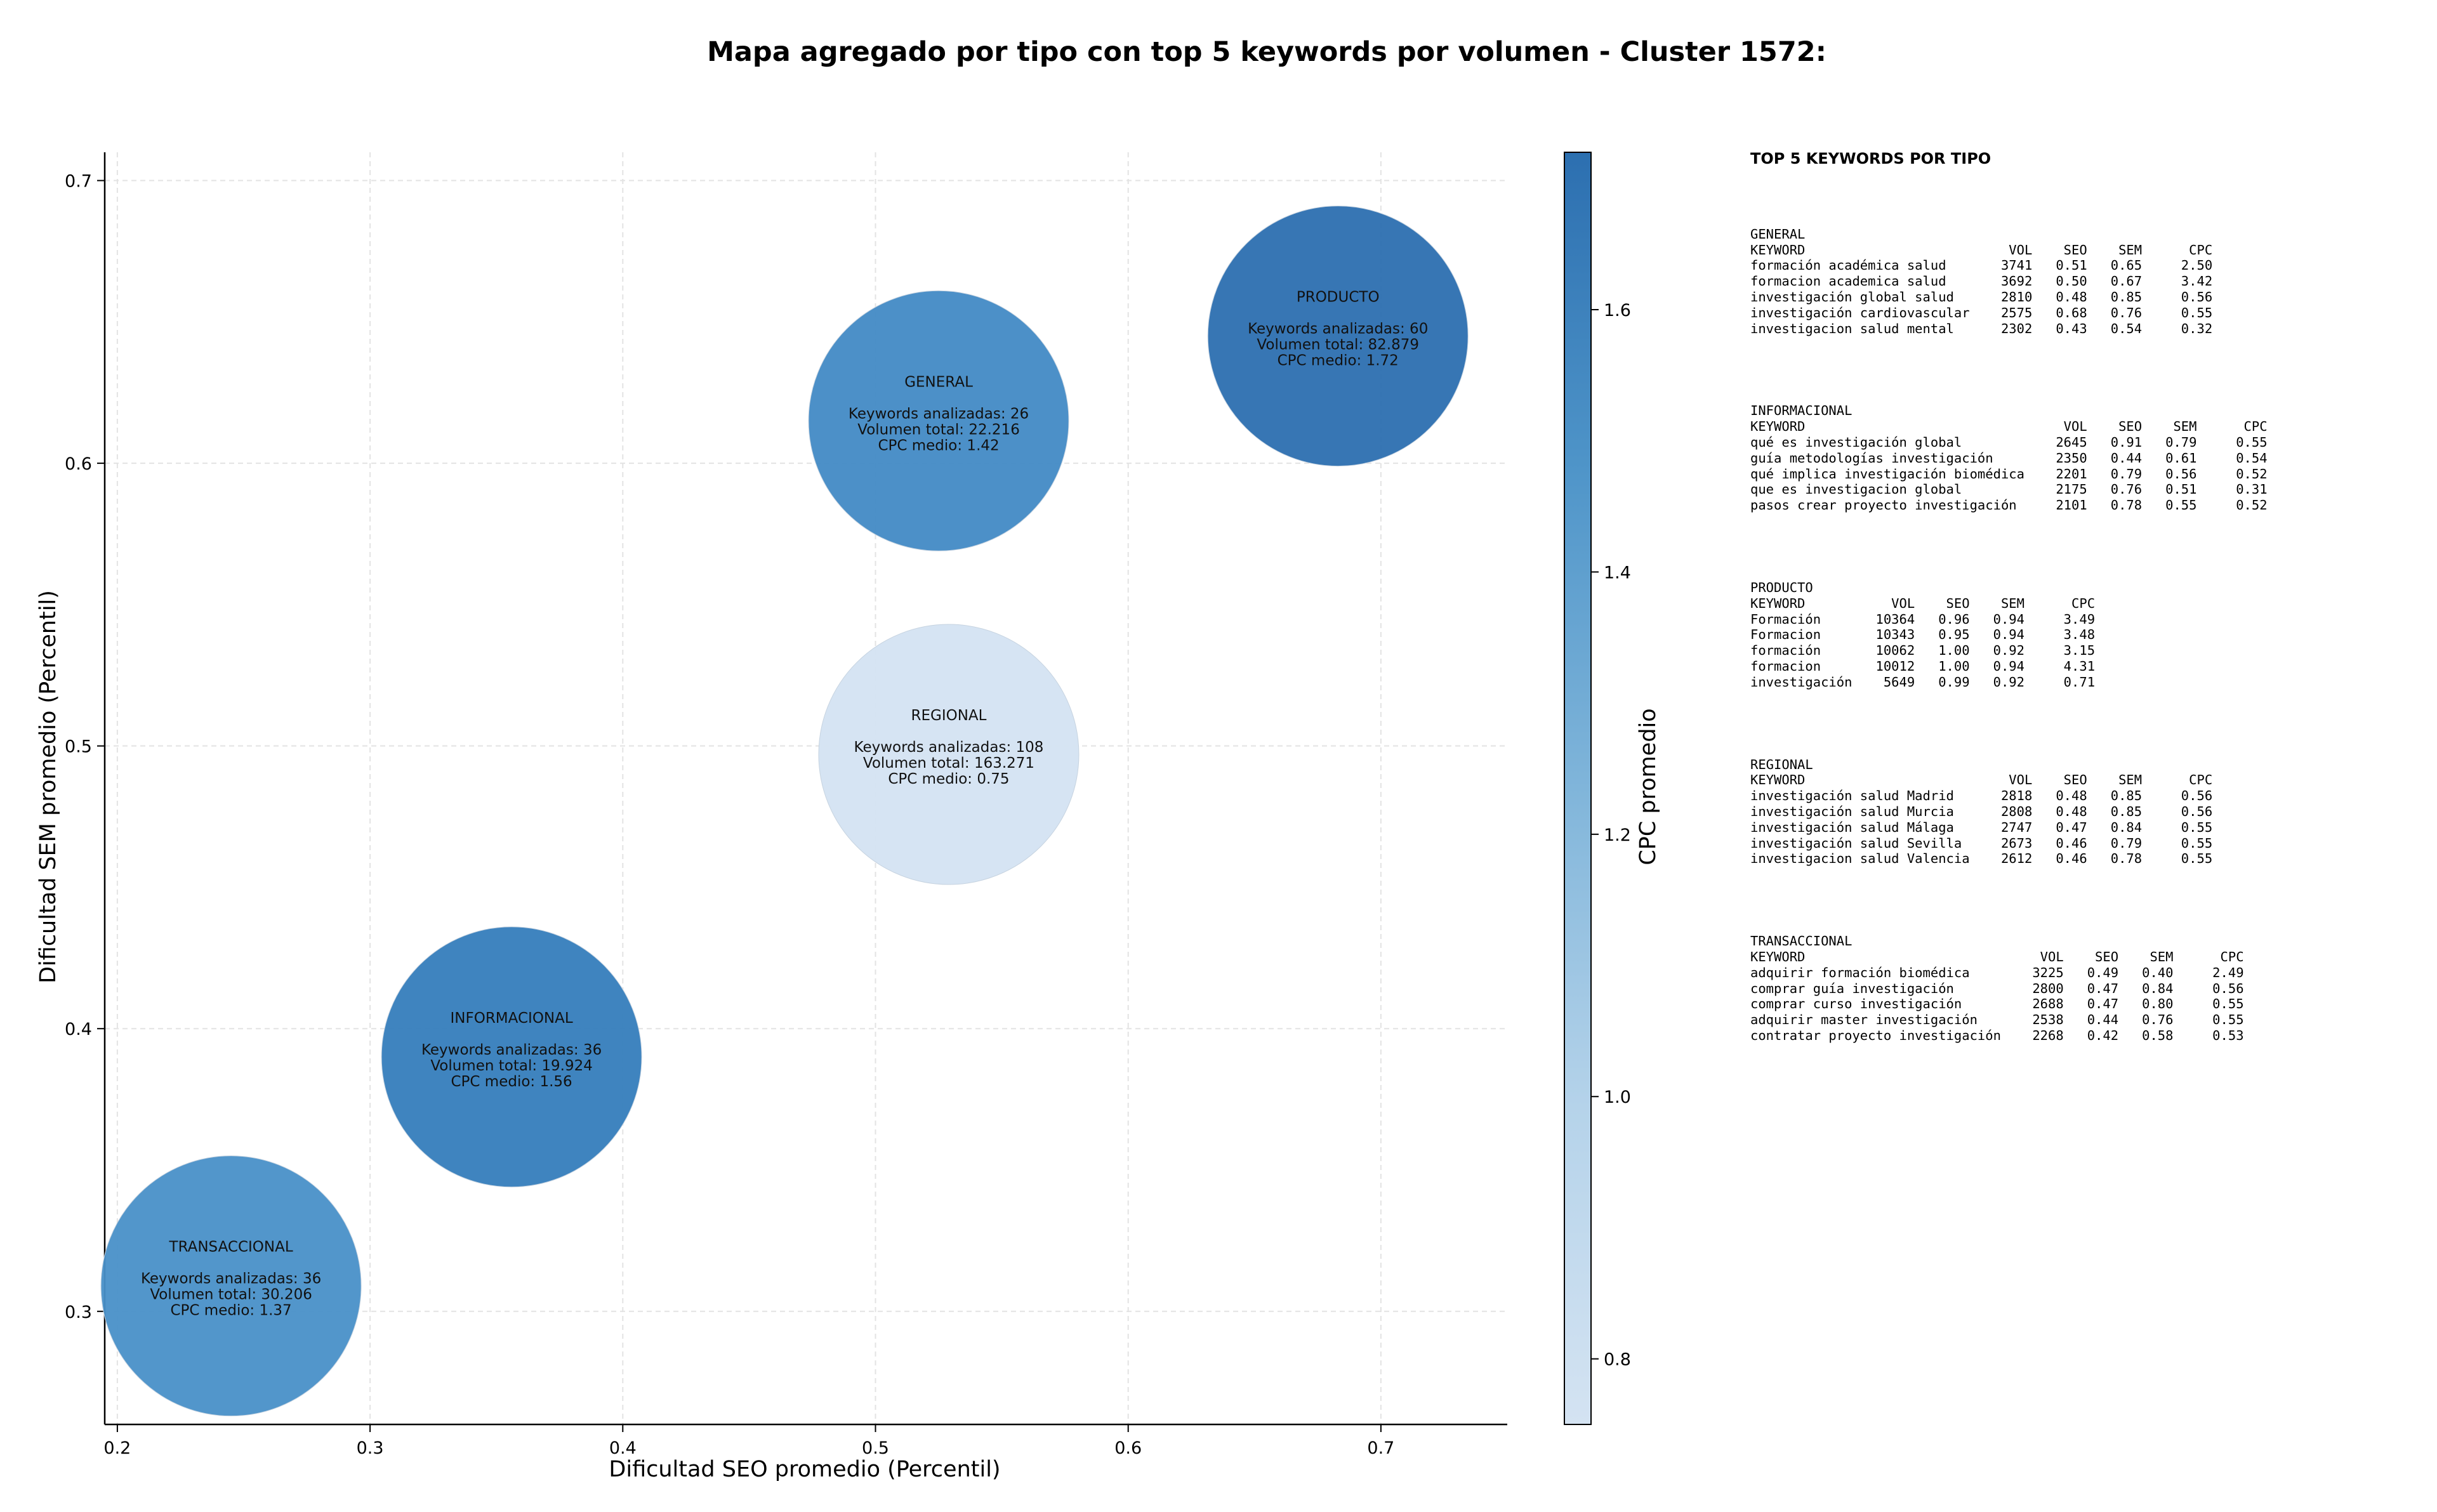  Describe the element at coordinates (1617, 1098) in the screenshot. I see `colorbar-tick-label-1: 1.0` at that location.